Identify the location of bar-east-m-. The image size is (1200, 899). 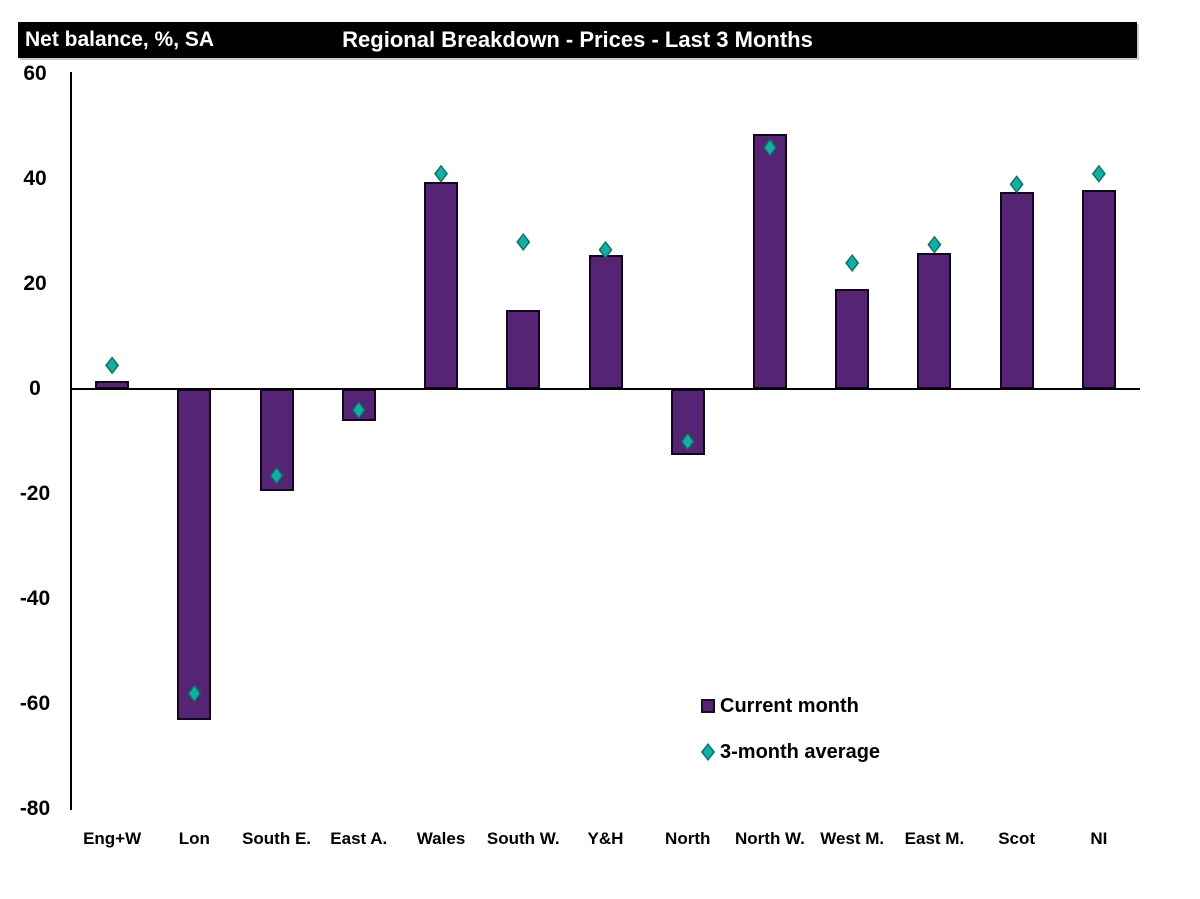
(934, 320).